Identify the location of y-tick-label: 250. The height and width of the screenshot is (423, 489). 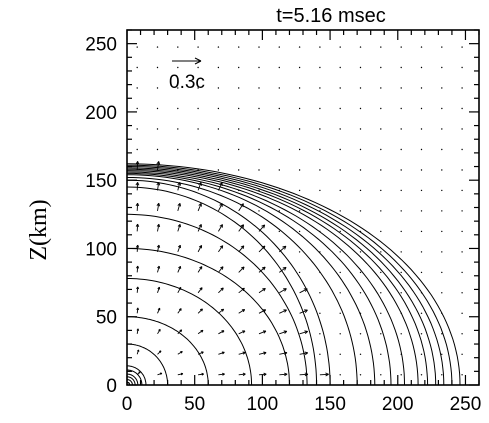
(101, 45).